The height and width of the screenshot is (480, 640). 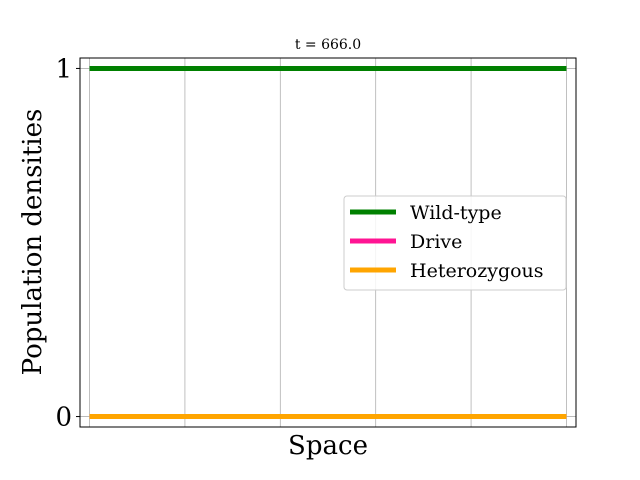 What do you see at coordinates (63, 418) in the screenshot?
I see `y-tick-label: 0` at bounding box center [63, 418].